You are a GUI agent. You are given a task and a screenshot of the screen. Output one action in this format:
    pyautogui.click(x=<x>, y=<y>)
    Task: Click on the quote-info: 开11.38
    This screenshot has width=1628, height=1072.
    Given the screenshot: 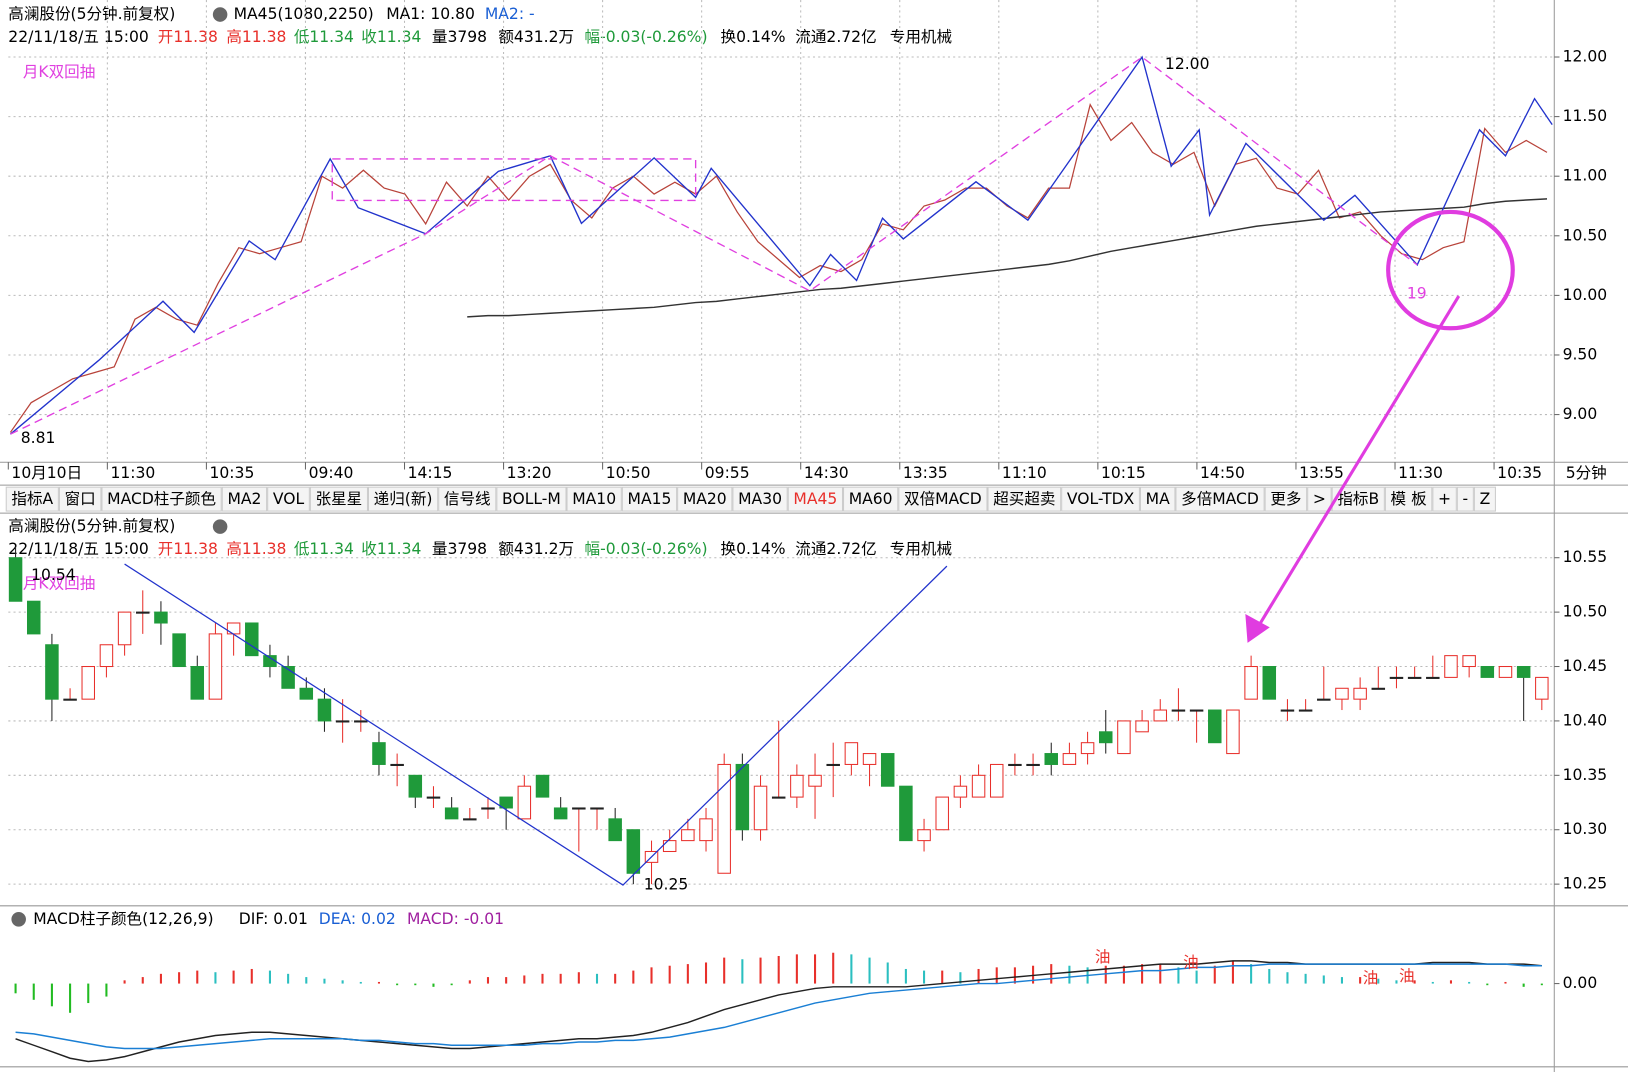 What is the action you would take?
    pyautogui.click(x=188, y=549)
    